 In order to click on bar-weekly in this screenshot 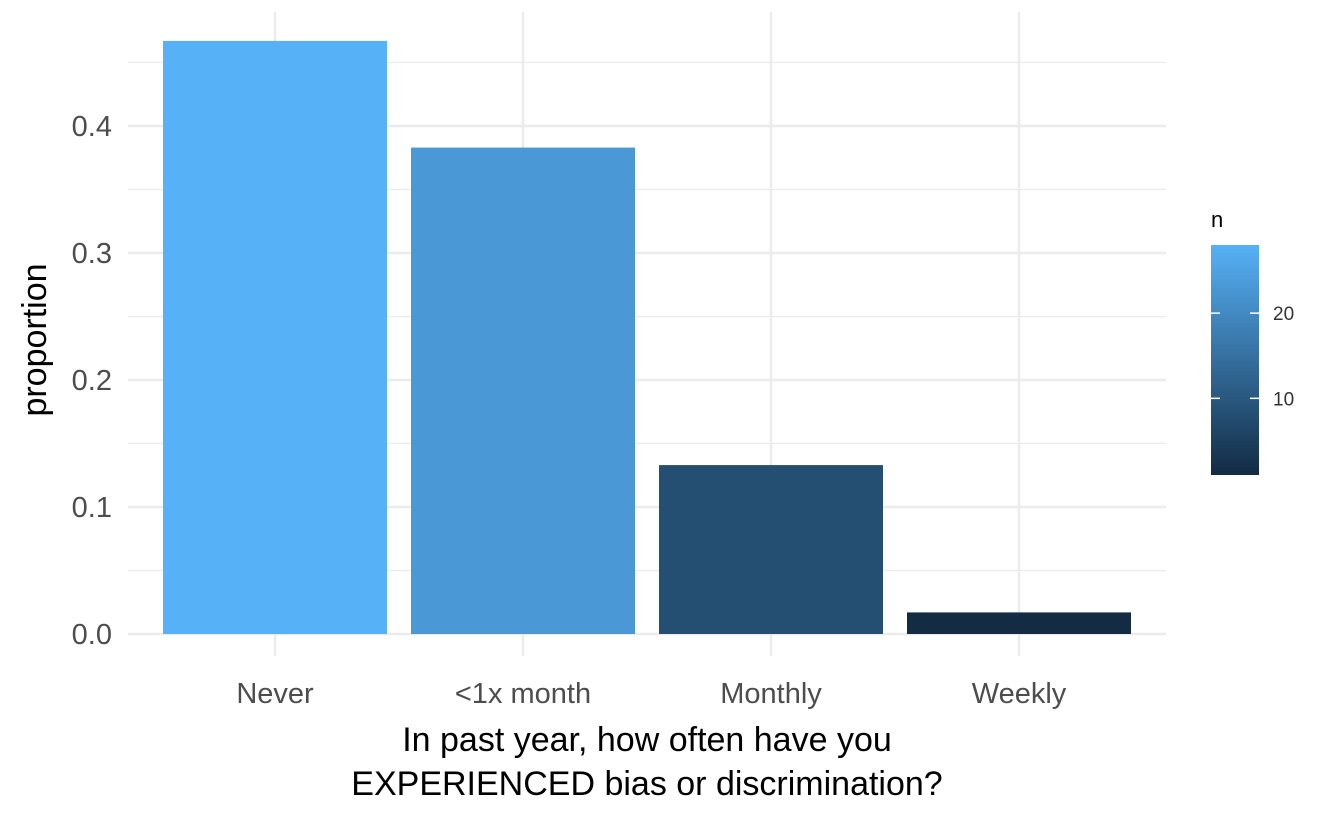, I will do `click(1019, 623)`.